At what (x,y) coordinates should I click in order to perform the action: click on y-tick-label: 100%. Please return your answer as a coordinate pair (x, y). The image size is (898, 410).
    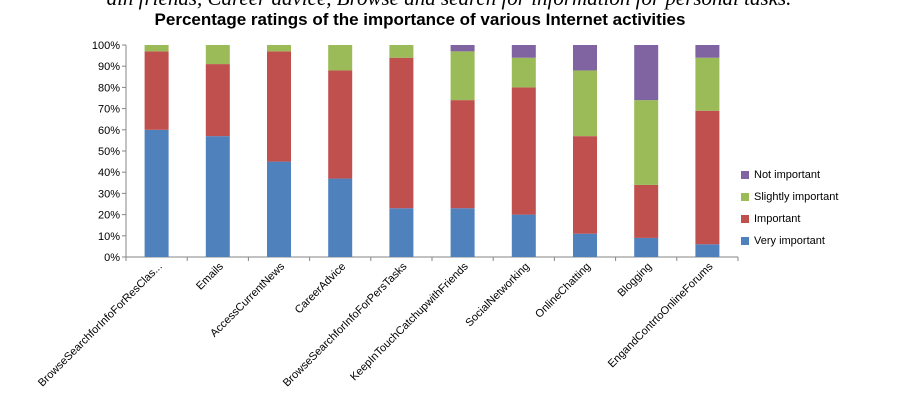
    Looking at the image, I should click on (106, 46).